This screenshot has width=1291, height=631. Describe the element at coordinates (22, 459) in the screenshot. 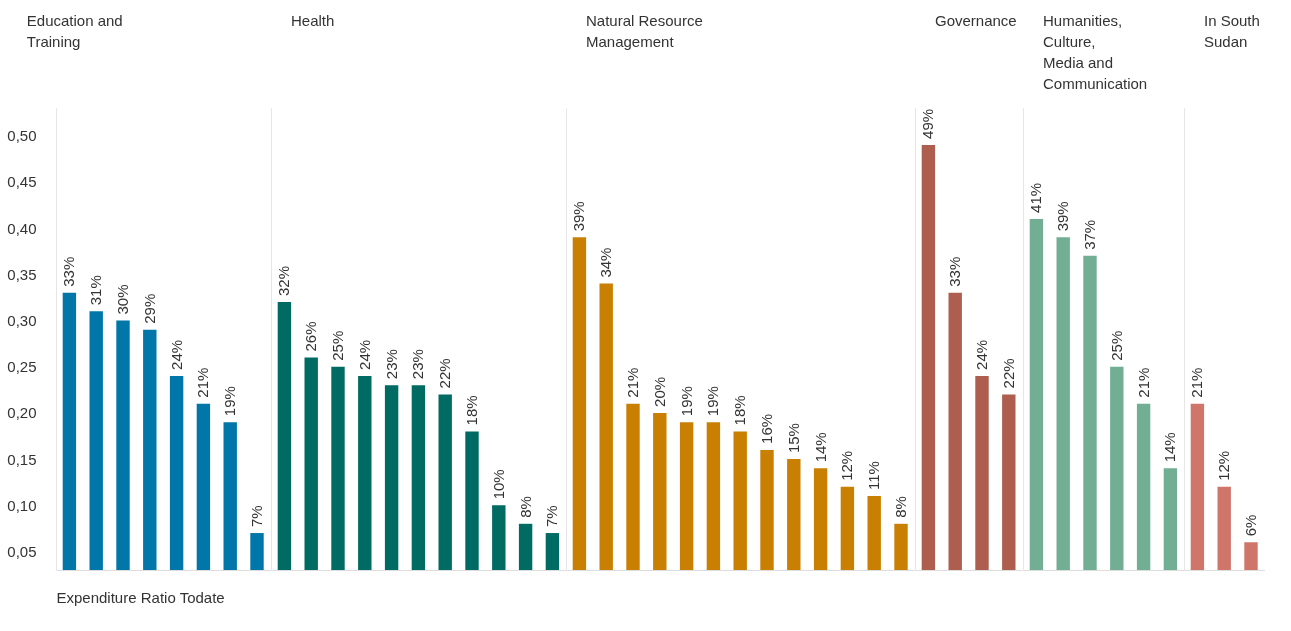

I see `y-tick-label: 0,15` at that location.